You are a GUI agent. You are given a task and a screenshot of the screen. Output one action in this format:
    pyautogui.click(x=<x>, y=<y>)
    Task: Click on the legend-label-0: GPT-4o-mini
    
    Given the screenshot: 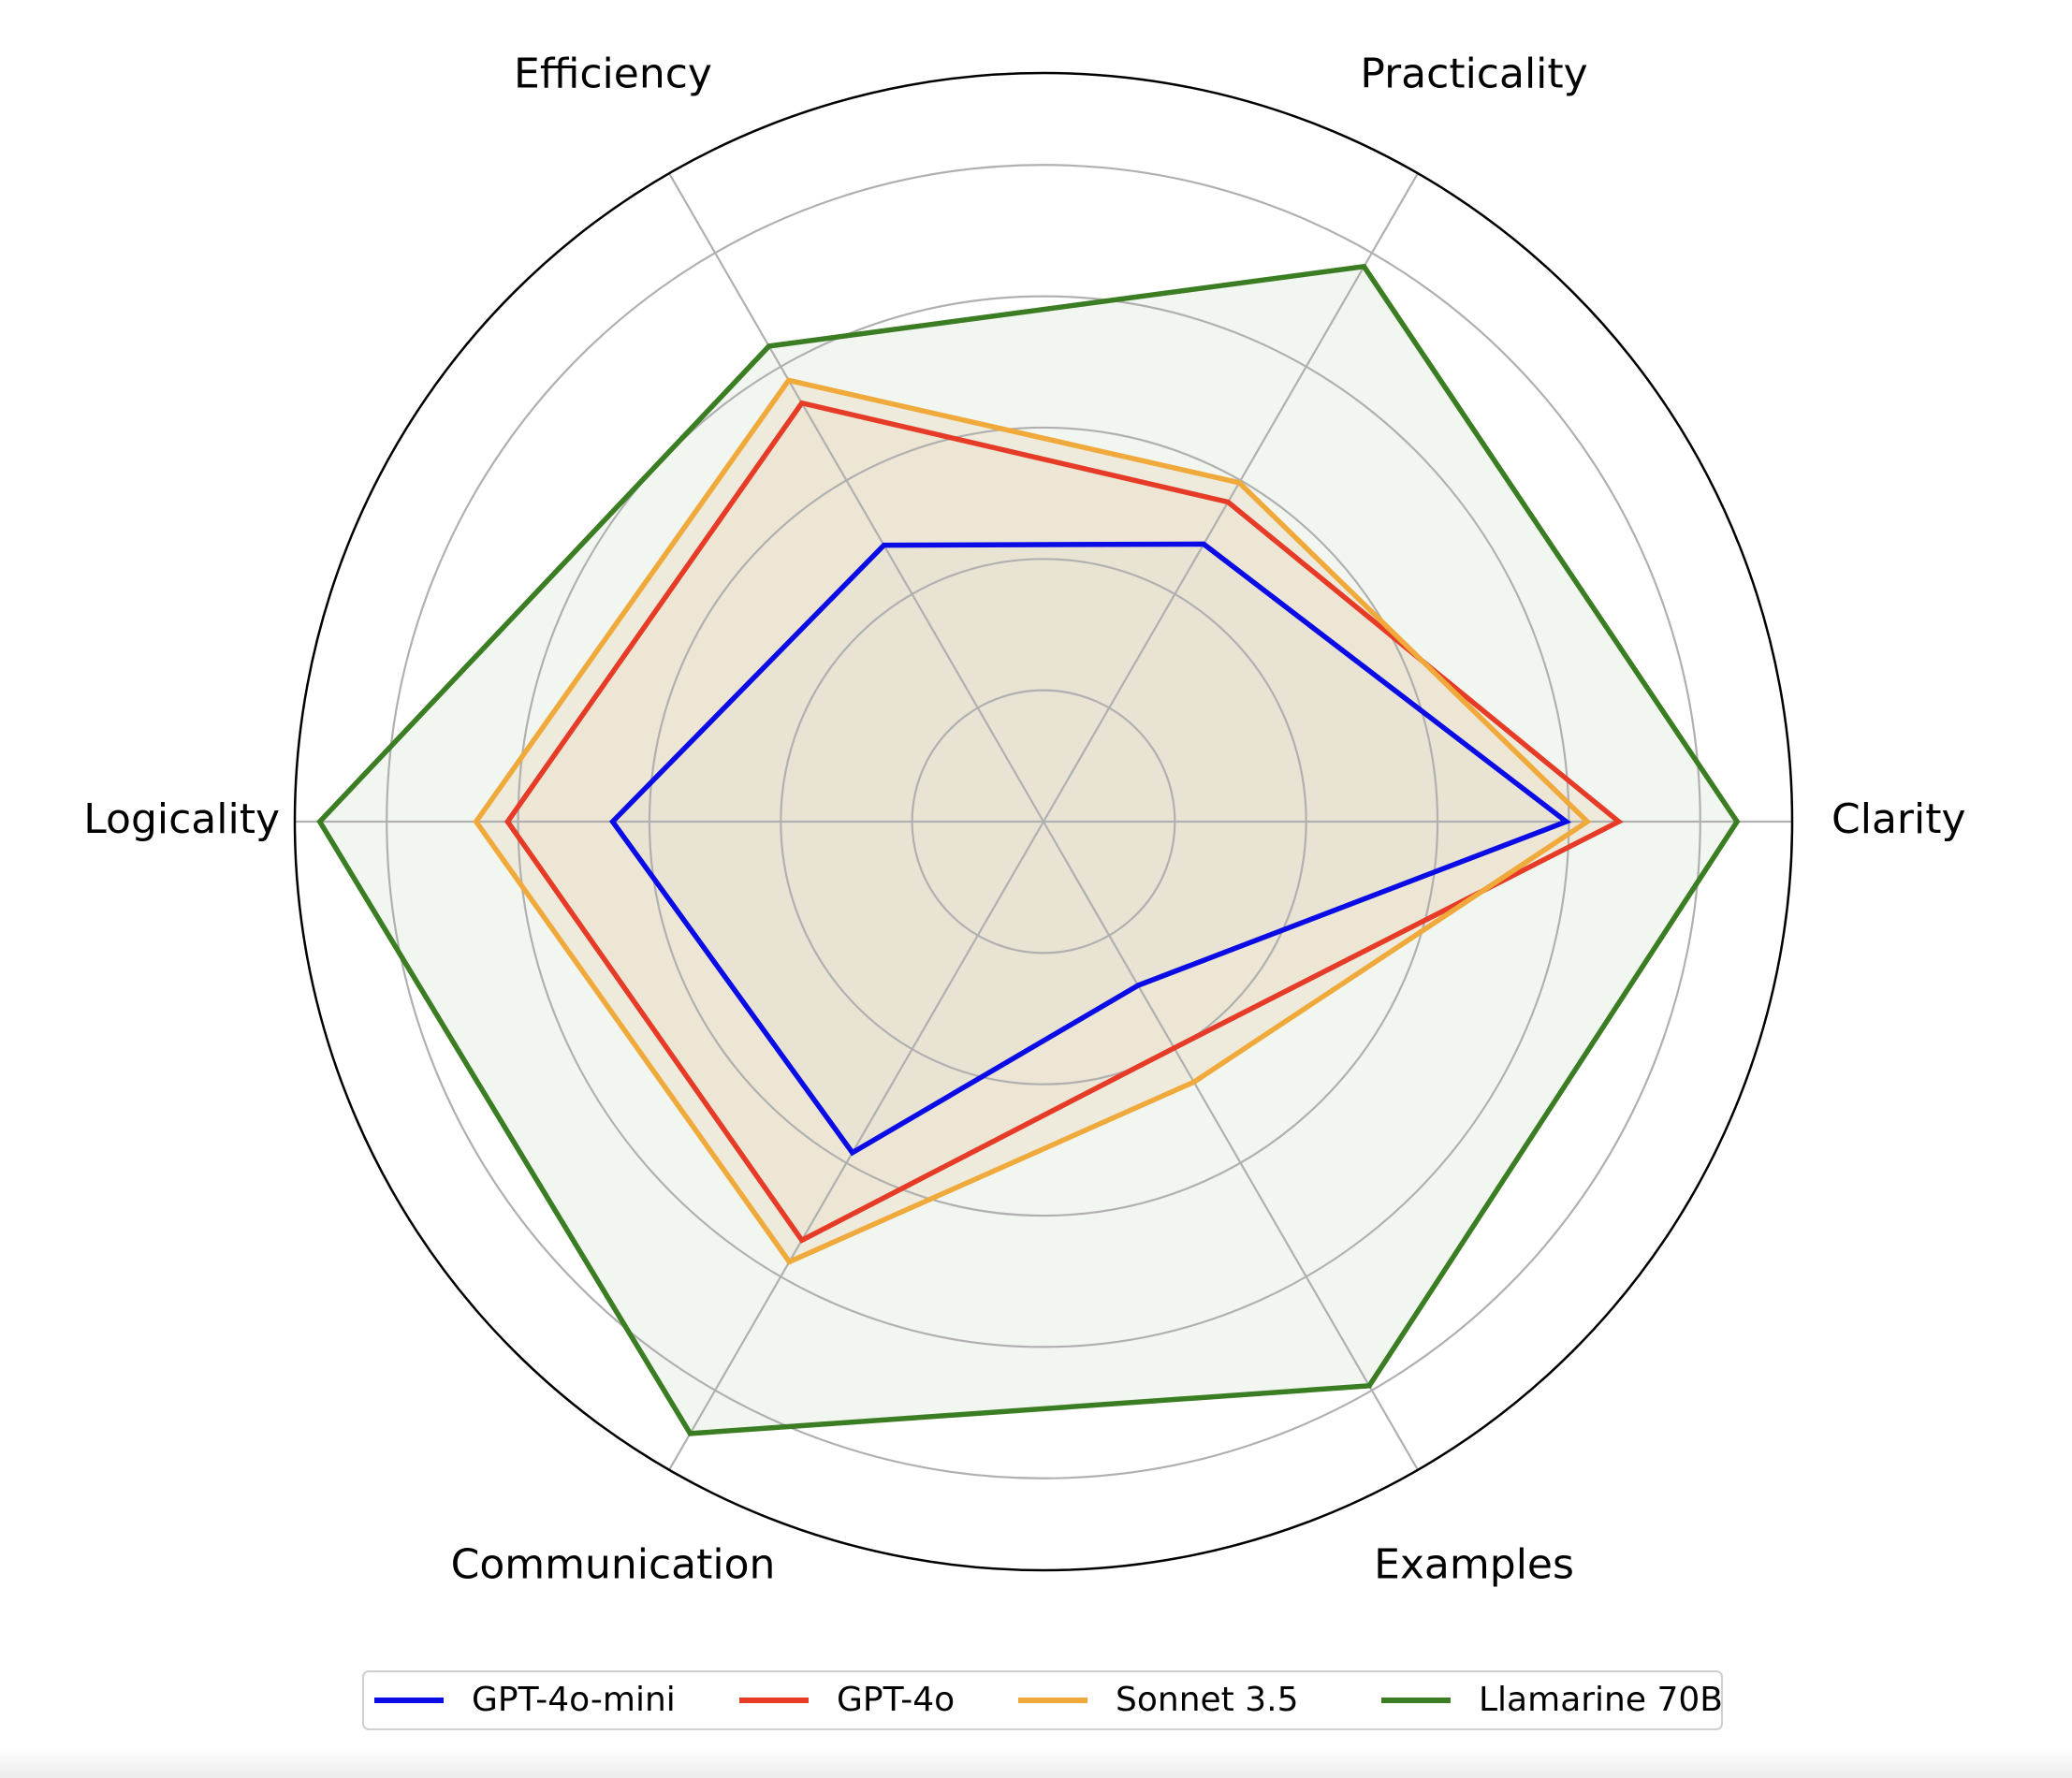 What is the action you would take?
    pyautogui.click(x=574, y=1700)
    